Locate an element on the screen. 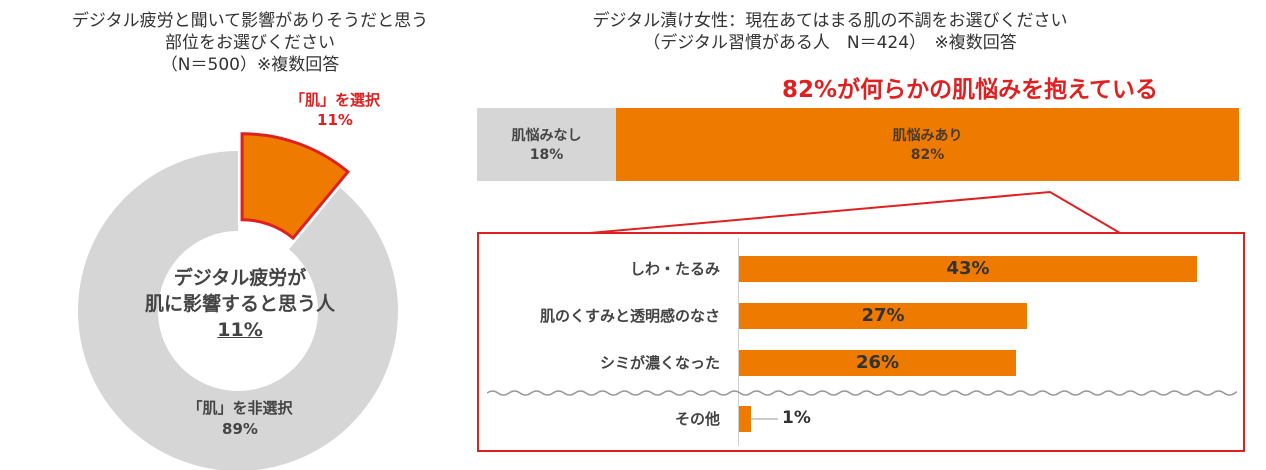 The image size is (1266, 470). nonselected-label-text: 「肌」を非選択 is located at coordinates (240, 408).